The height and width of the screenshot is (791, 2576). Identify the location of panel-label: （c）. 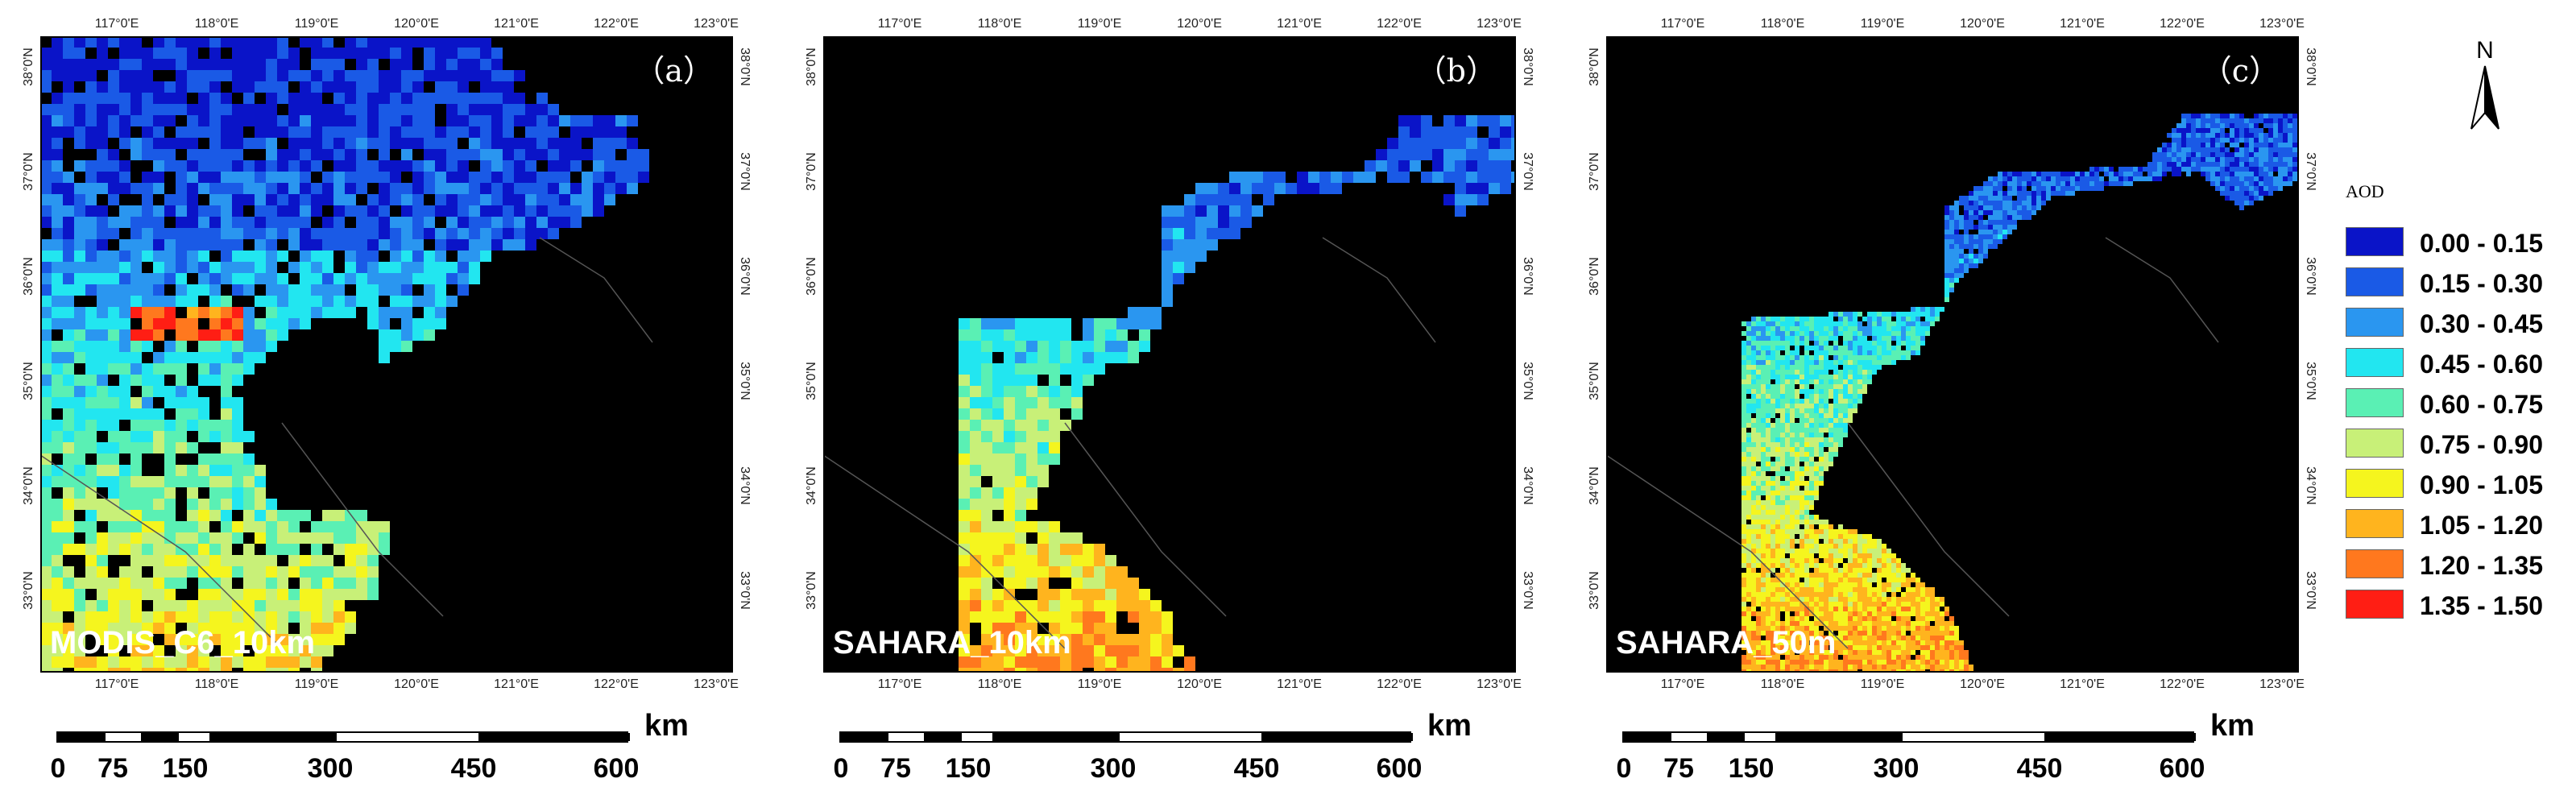
(2240, 71).